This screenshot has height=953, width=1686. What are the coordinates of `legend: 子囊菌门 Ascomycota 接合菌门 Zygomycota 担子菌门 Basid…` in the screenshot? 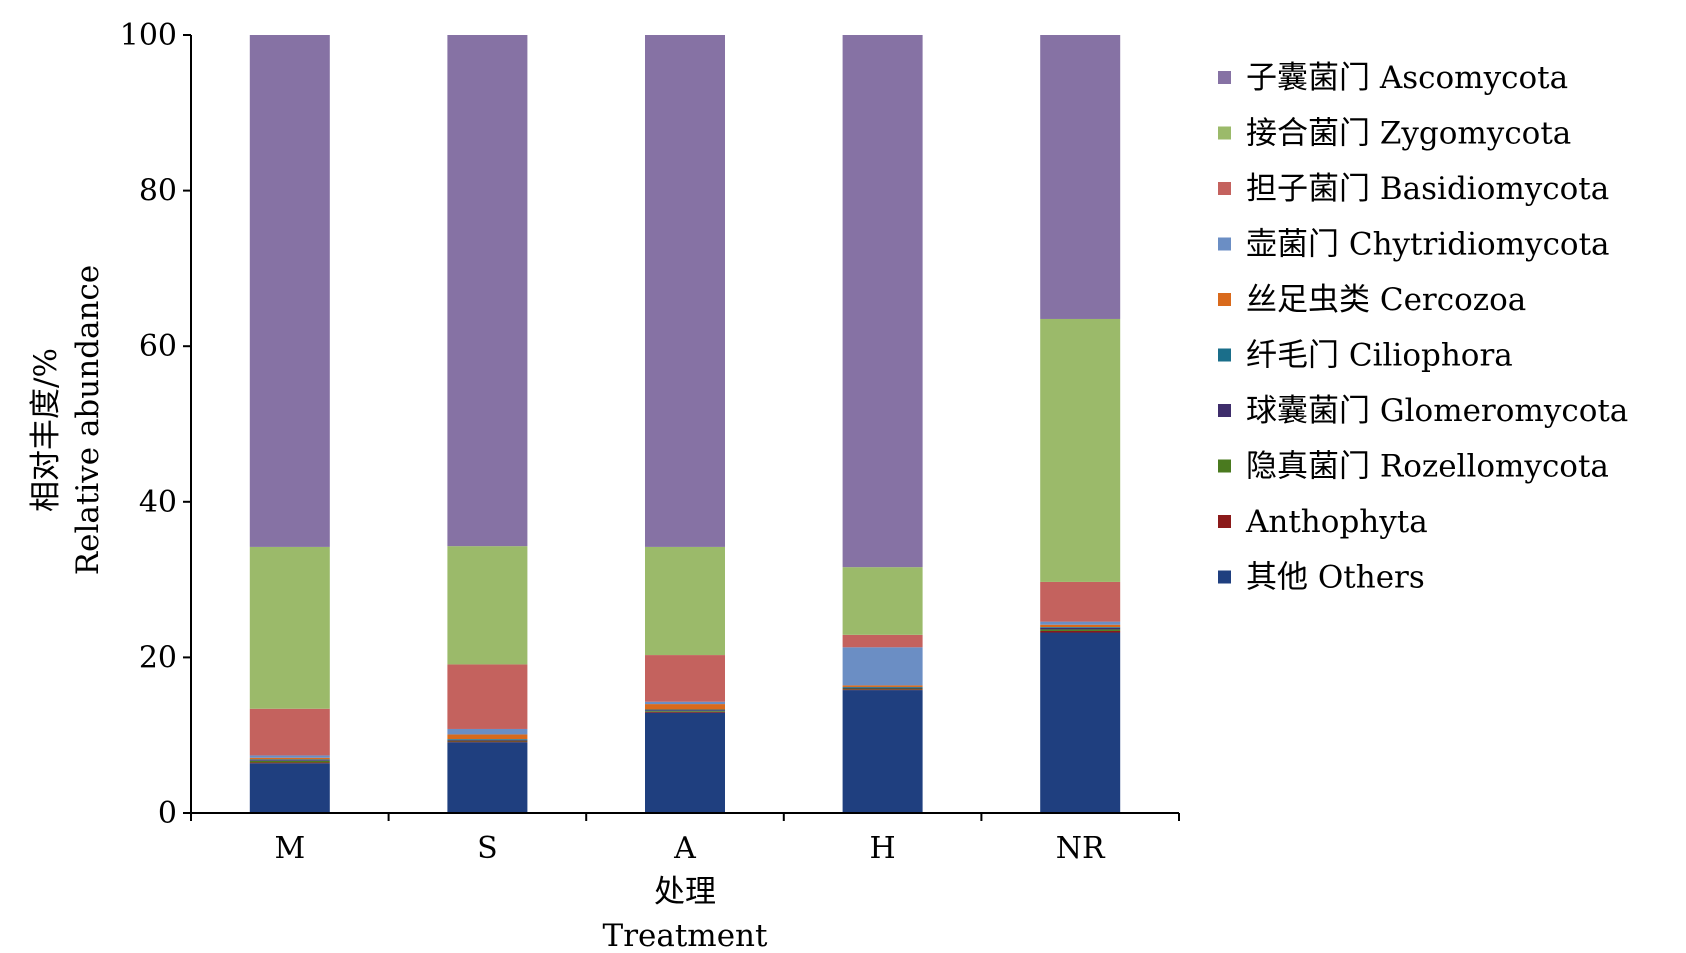 It's located at (1423, 328).